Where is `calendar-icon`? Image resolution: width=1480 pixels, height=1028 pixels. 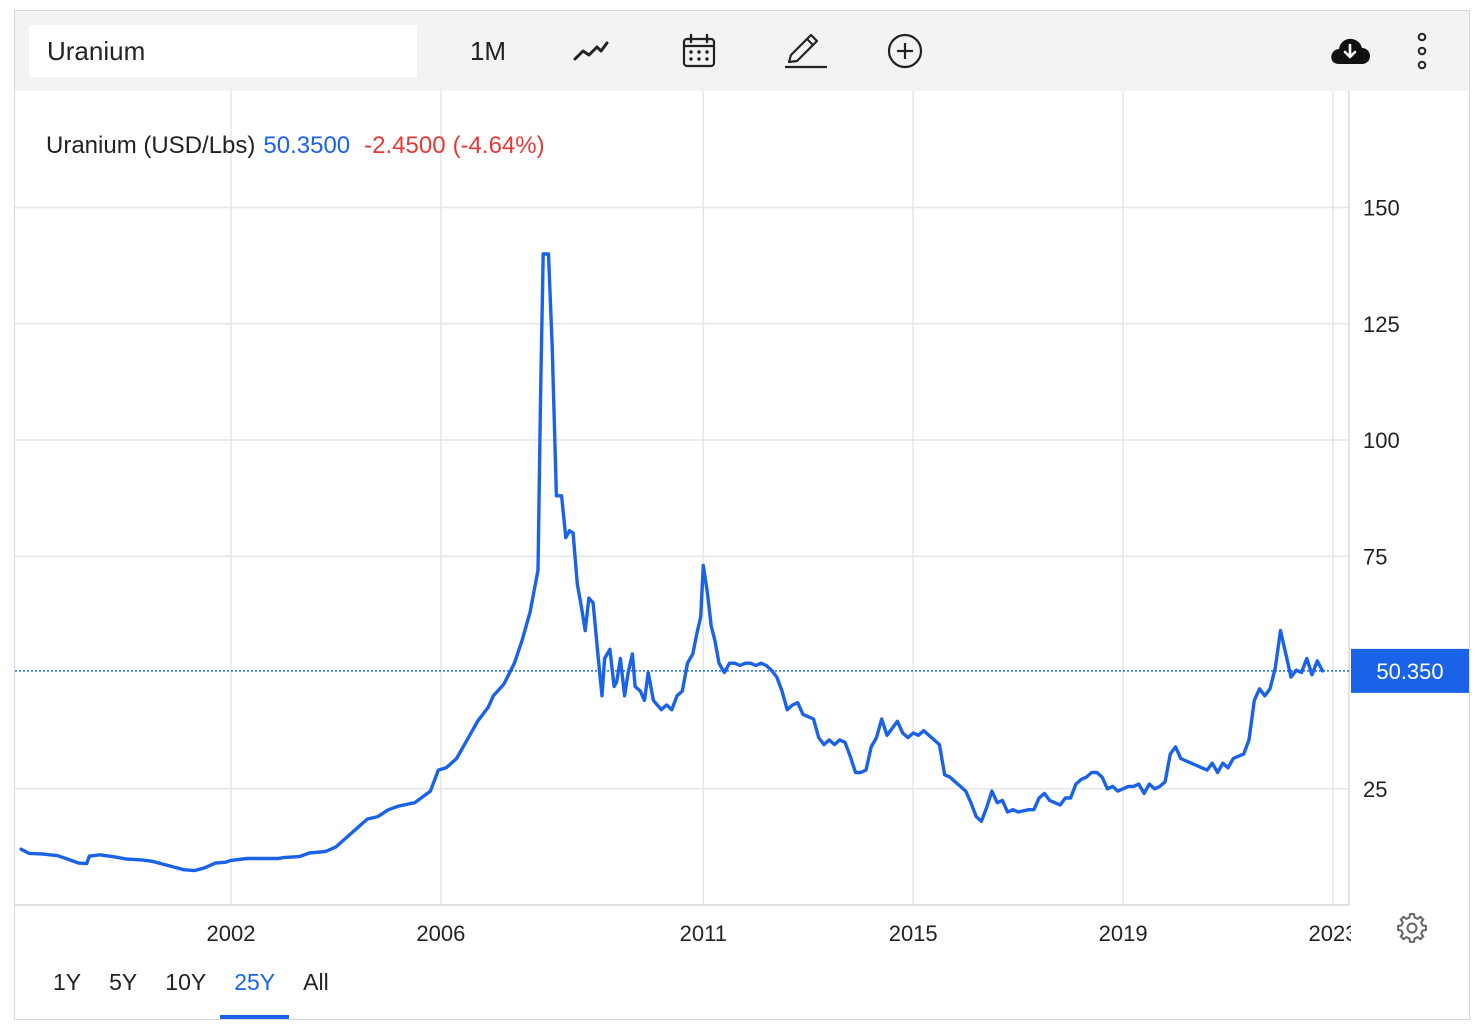 calendar-icon is located at coordinates (699, 50).